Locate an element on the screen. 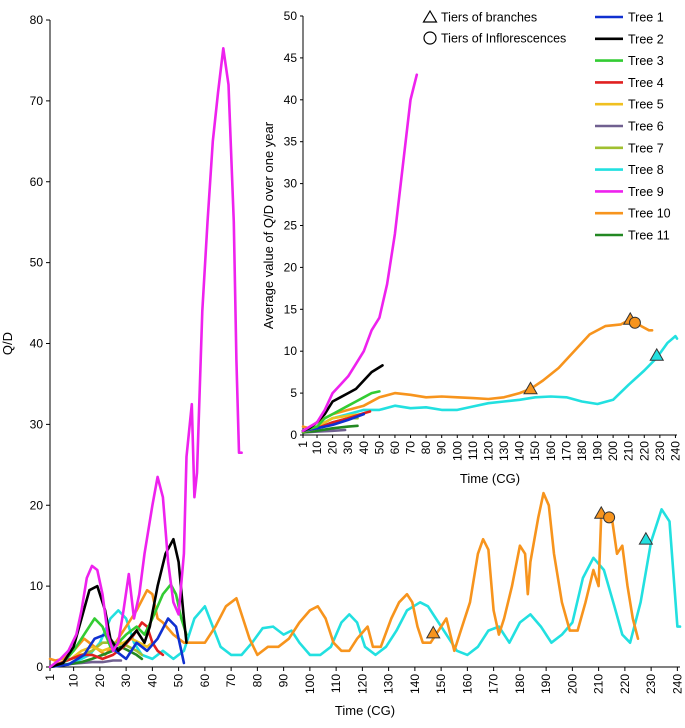 Image resolution: width=685 pixels, height=728 pixels. legend-triangle-symbol is located at coordinates (430, 16).